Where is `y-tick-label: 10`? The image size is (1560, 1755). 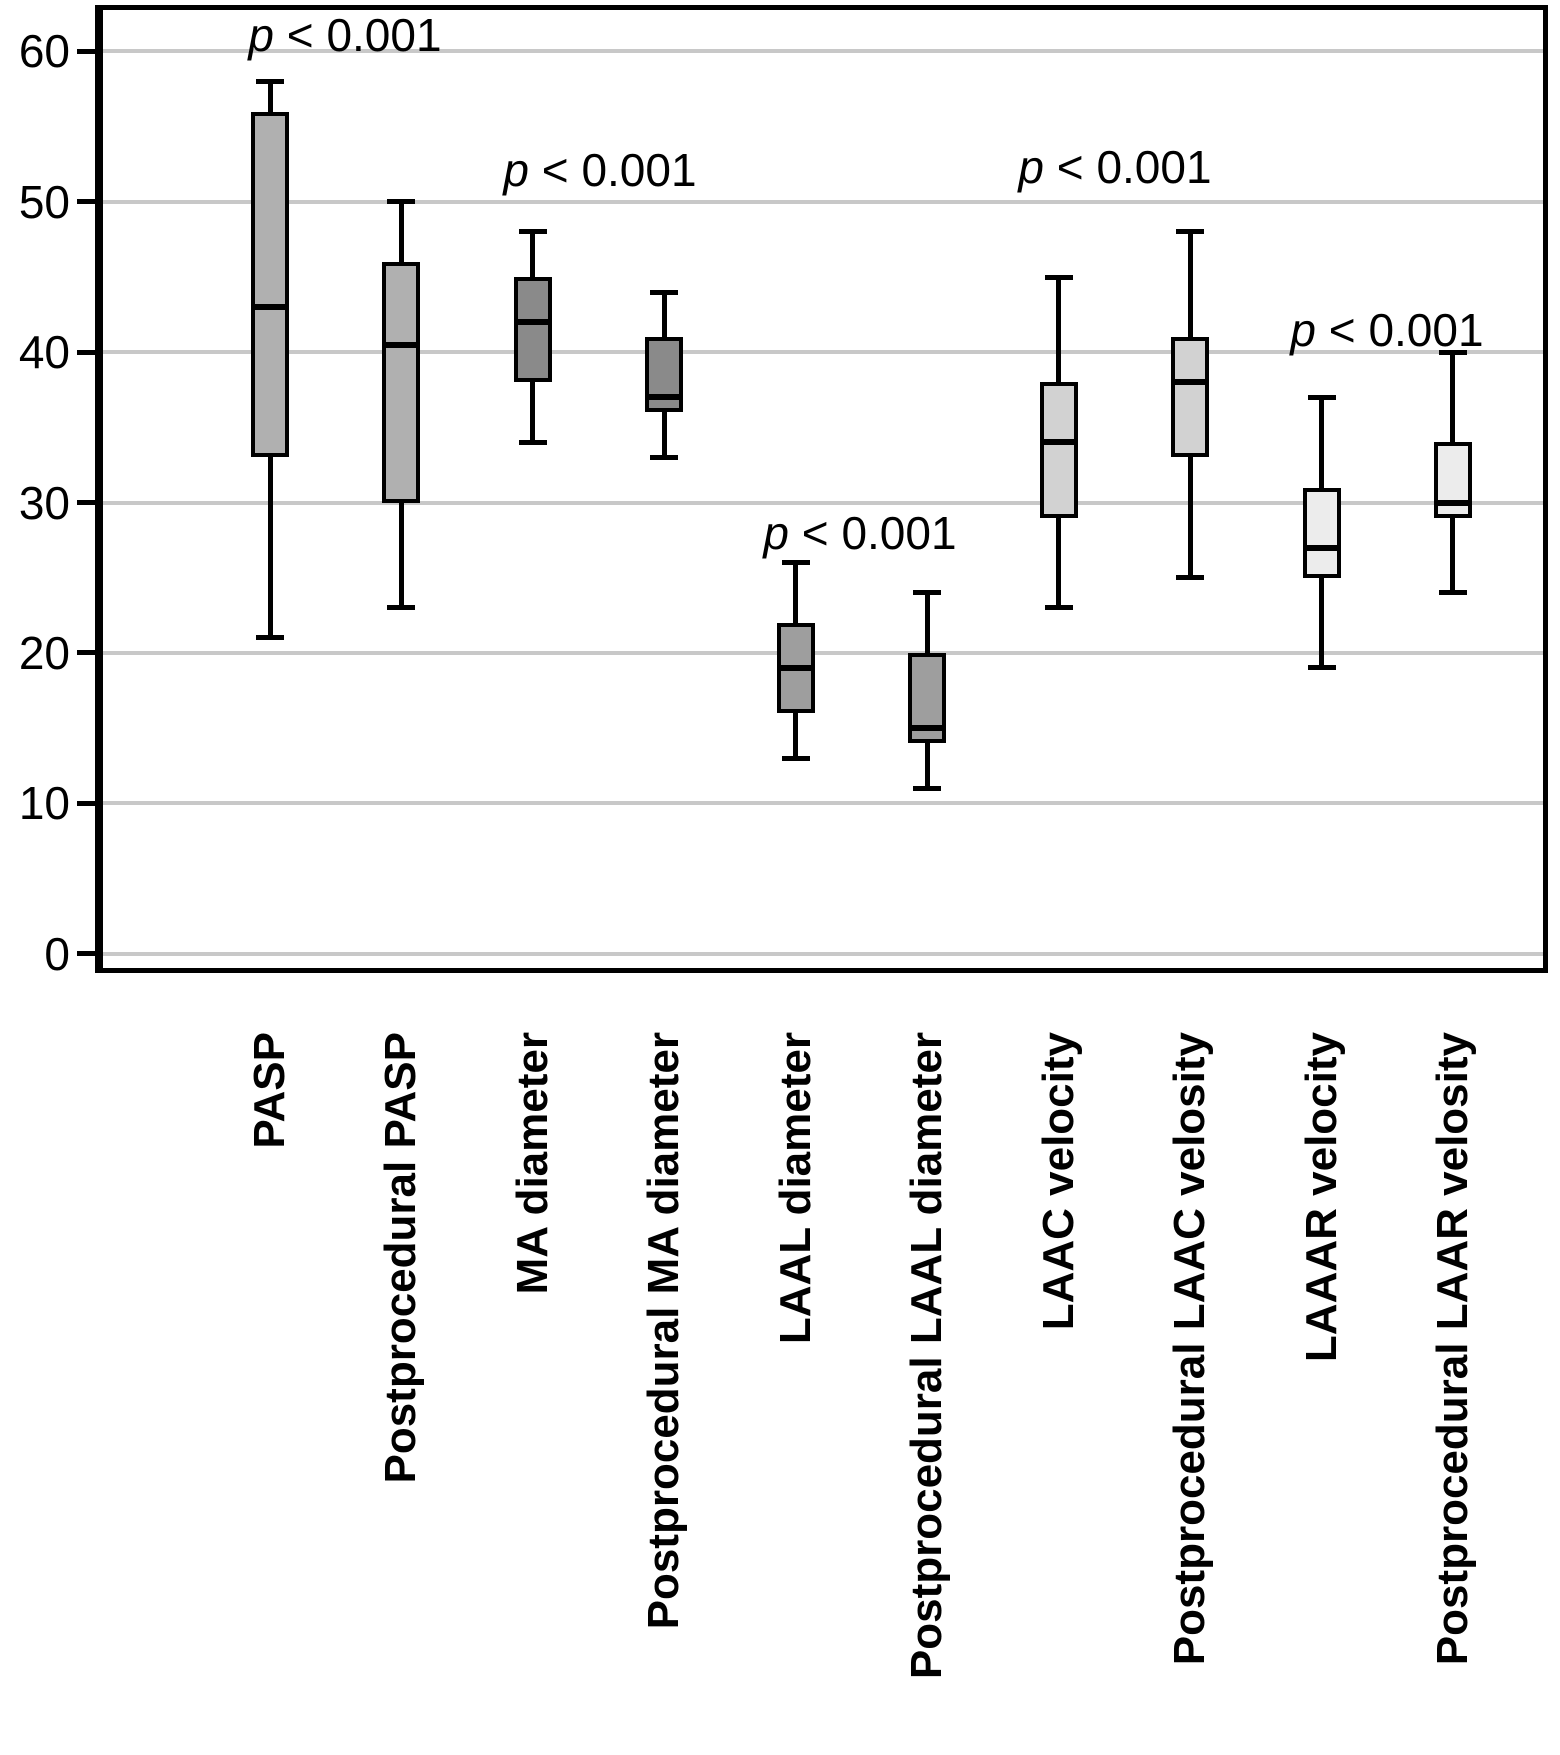
y-tick-label: 10 is located at coordinates (44, 803).